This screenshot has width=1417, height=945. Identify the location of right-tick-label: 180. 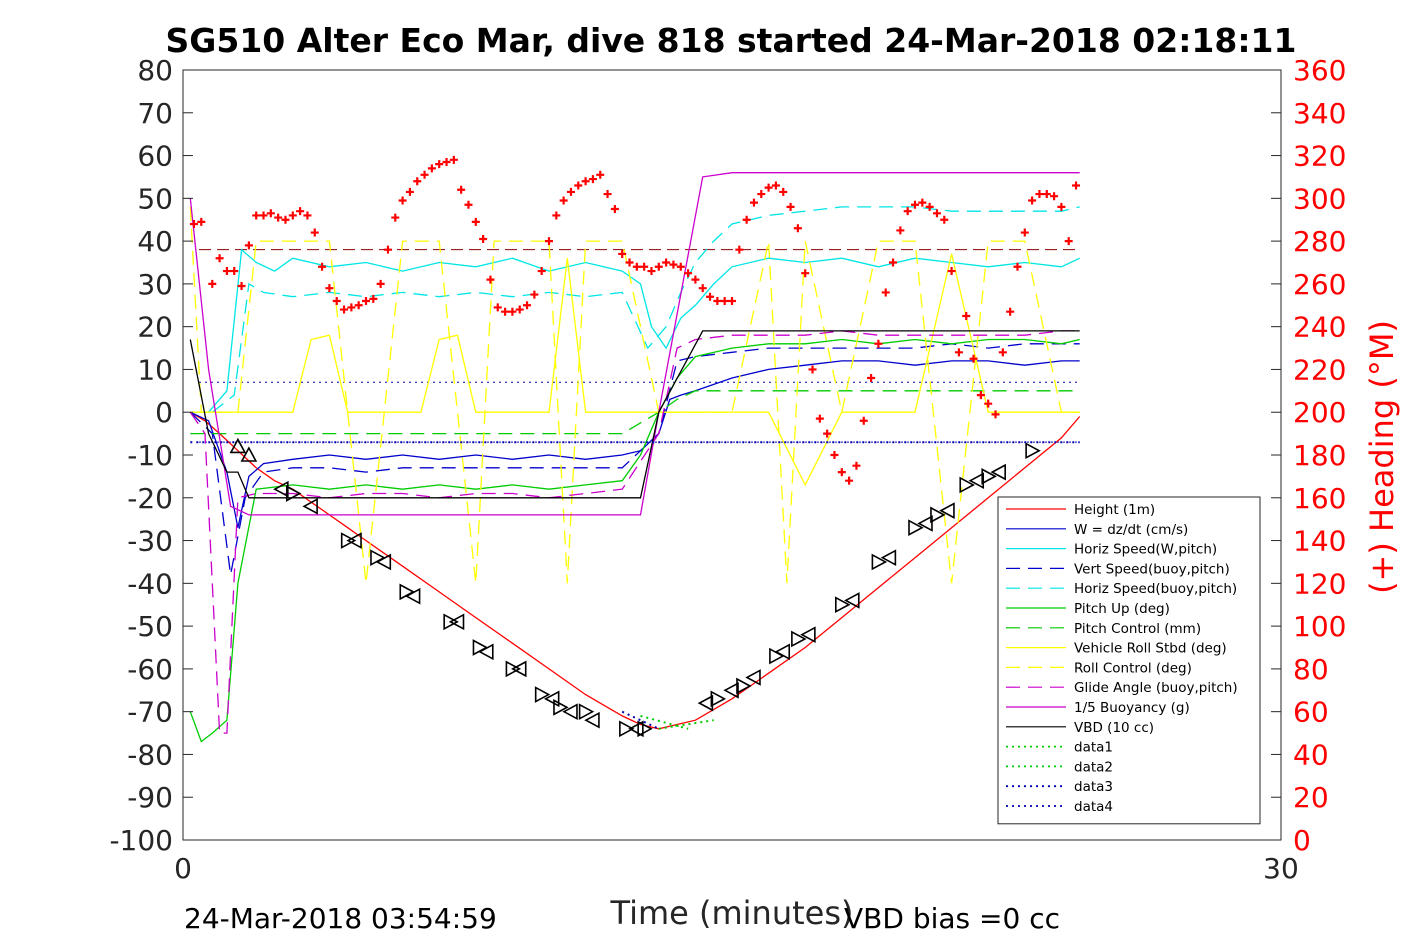
(1319, 455).